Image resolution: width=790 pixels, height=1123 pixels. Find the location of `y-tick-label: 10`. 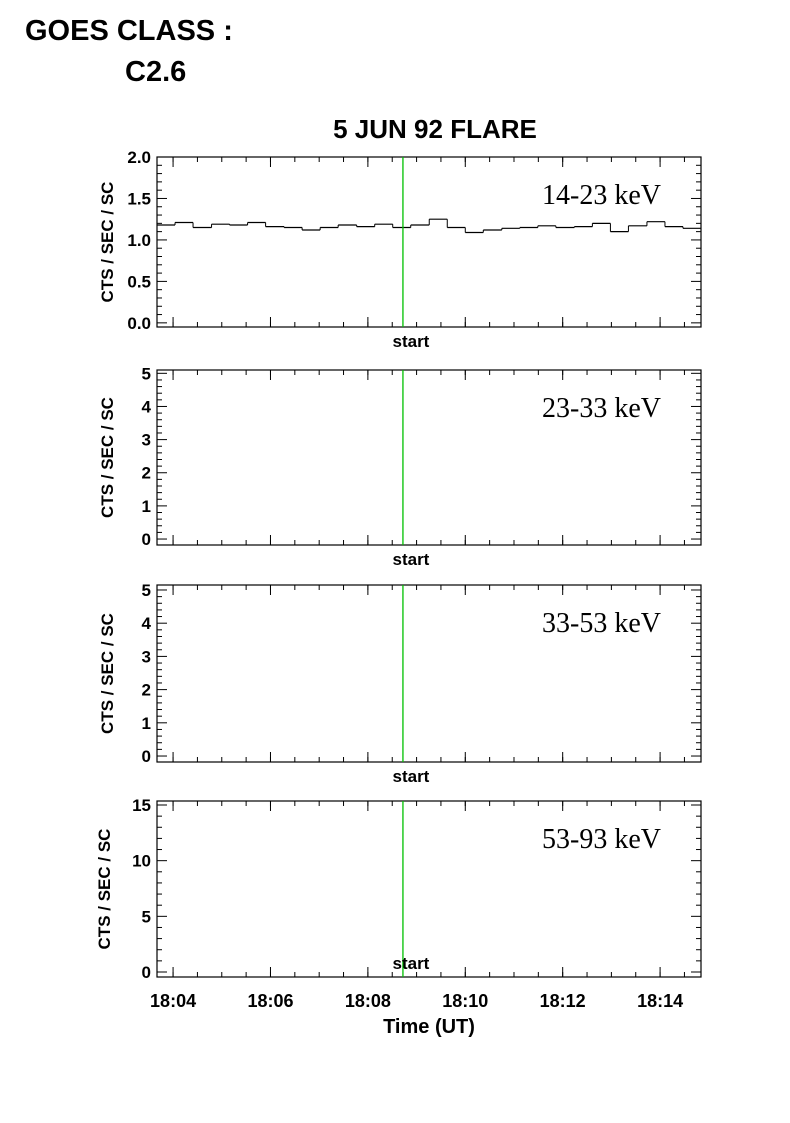

y-tick-label: 10 is located at coordinates (141, 861).